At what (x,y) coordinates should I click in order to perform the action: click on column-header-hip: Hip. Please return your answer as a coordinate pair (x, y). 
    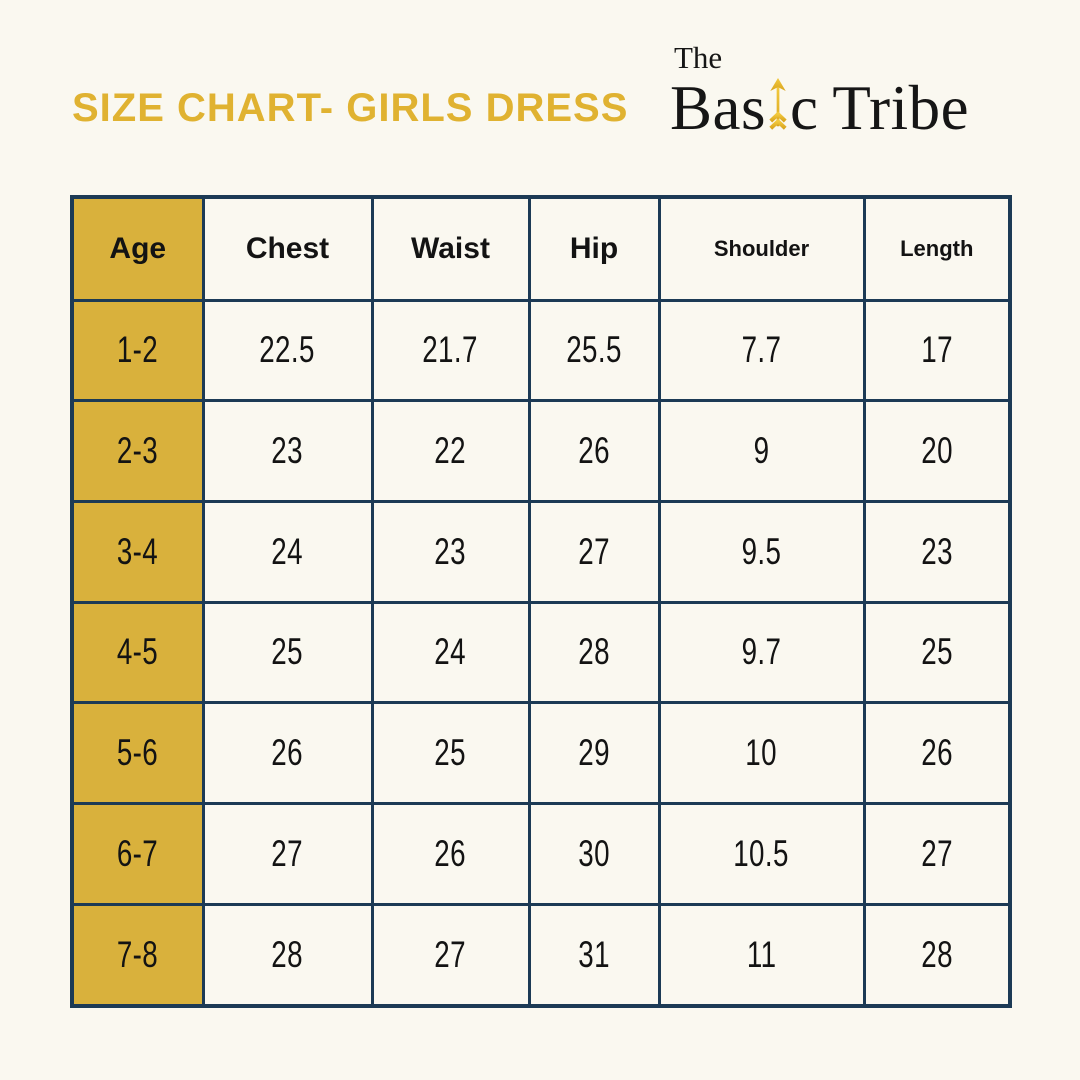
    Looking at the image, I should click on (594, 248).